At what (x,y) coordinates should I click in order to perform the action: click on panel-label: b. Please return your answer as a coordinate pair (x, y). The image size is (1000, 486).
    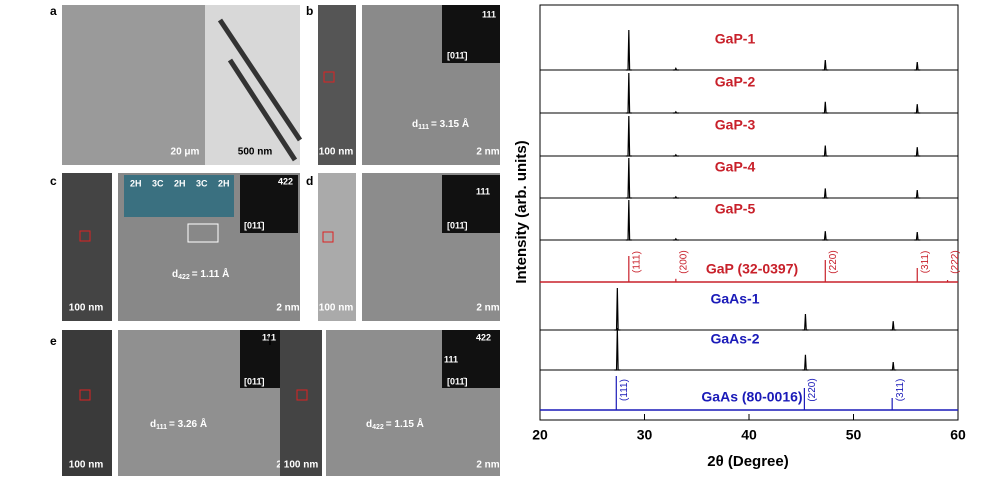
    Looking at the image, I should click on (309, 11).